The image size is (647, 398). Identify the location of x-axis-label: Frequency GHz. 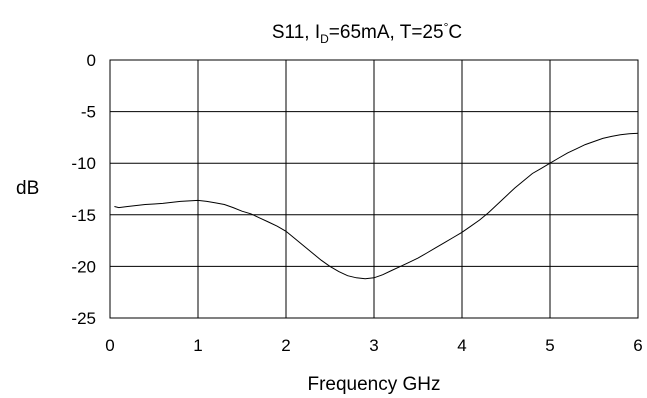
(373, 384).